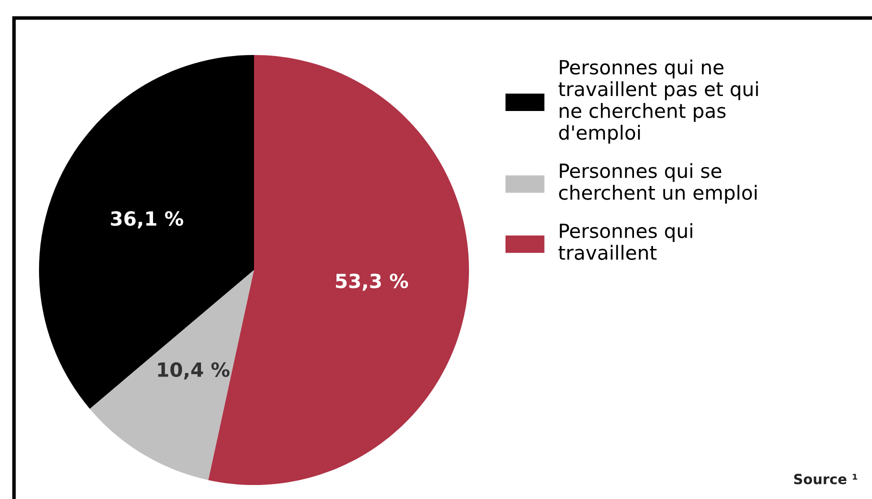  What do you see at coordinates (625, 241) in the screenshot?
I see `legend-label: Personnes qui travaillent` at bounding box center [625, 241].